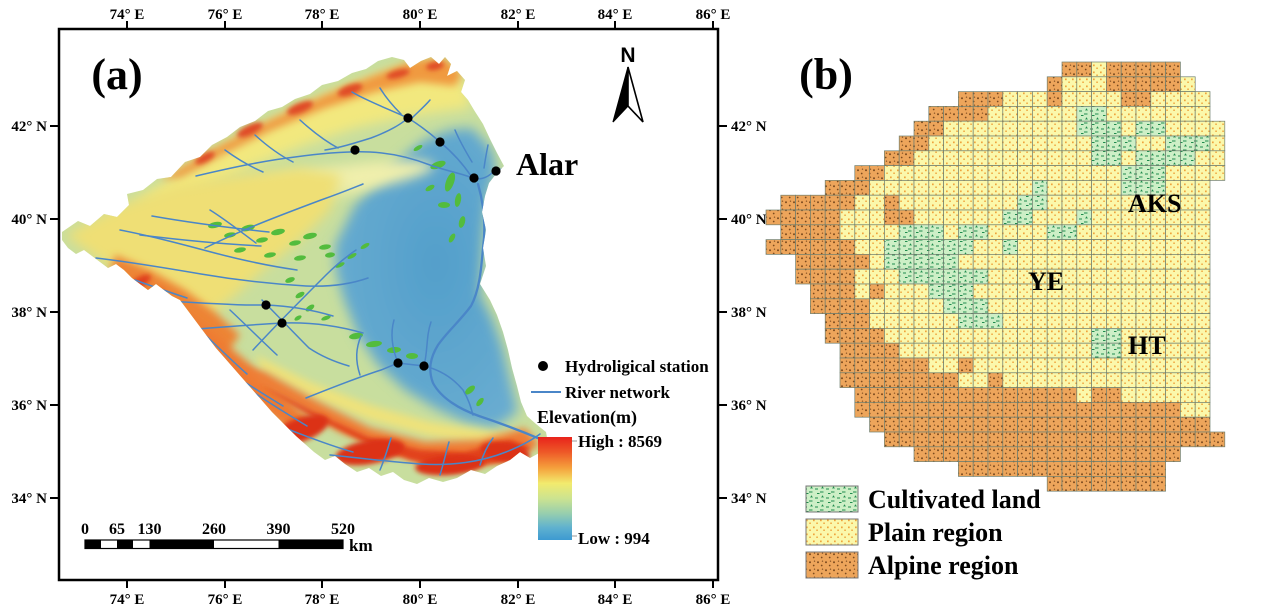 The height and width of the screenshot is (612, 1269). I want to click on tick-label-bottom: 76° E, so click(225, 600).